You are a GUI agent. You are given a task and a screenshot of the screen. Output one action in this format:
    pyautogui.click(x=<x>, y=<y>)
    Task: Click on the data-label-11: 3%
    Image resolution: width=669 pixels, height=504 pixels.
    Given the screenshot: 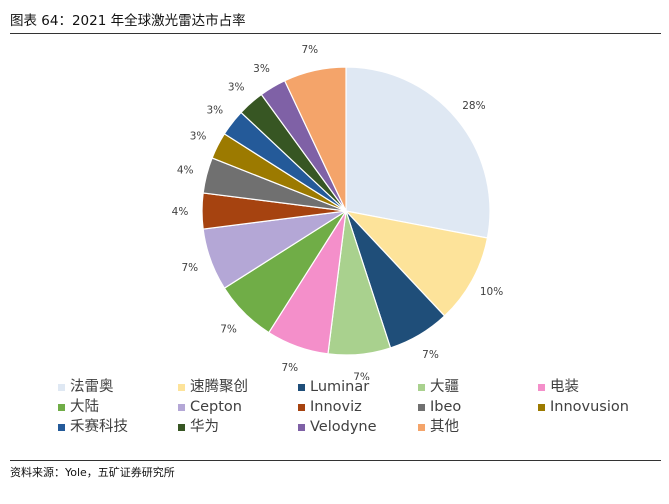 What is the action you would take?
    pyautogui.click(x=236, y=88)
    